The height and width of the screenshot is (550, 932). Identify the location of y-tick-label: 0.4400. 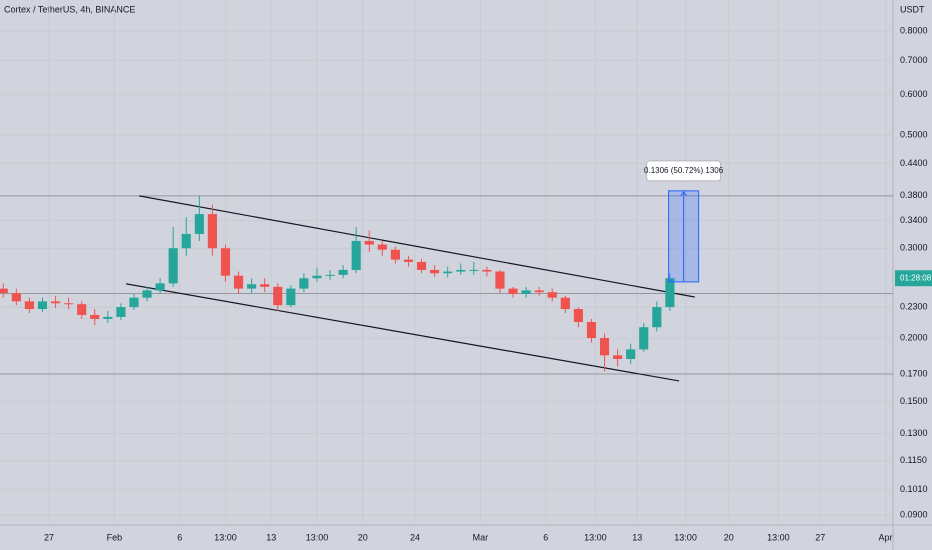
(914, 163).